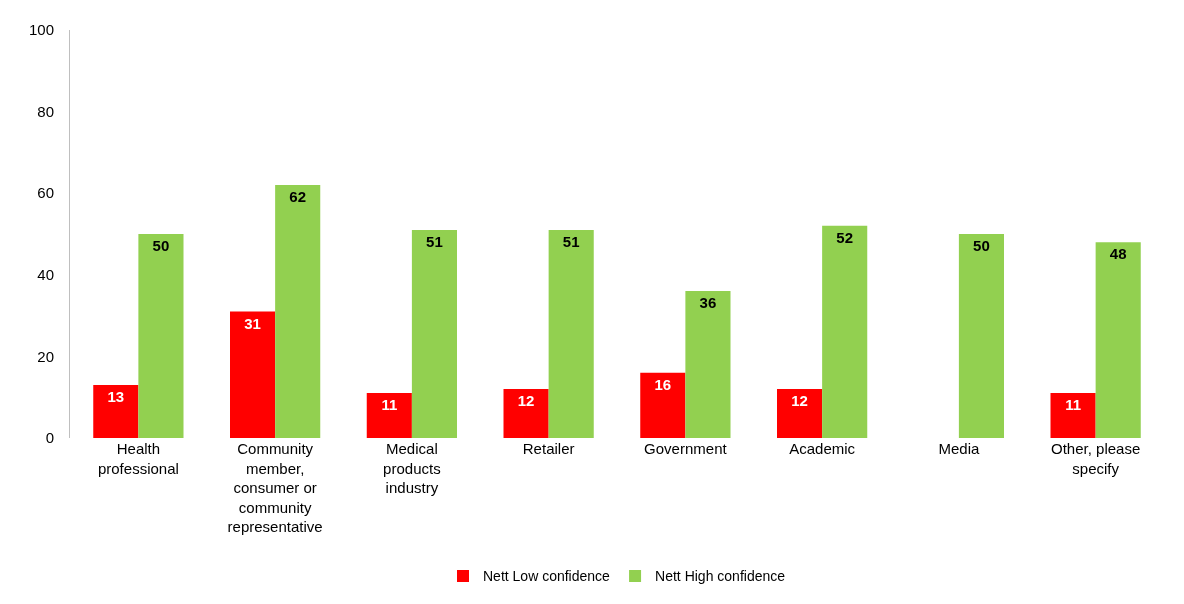  What do you see at coordinates (49, 438) in the screenshot?
I see `y-tick-label: 0` at bounding box center [49, 438].